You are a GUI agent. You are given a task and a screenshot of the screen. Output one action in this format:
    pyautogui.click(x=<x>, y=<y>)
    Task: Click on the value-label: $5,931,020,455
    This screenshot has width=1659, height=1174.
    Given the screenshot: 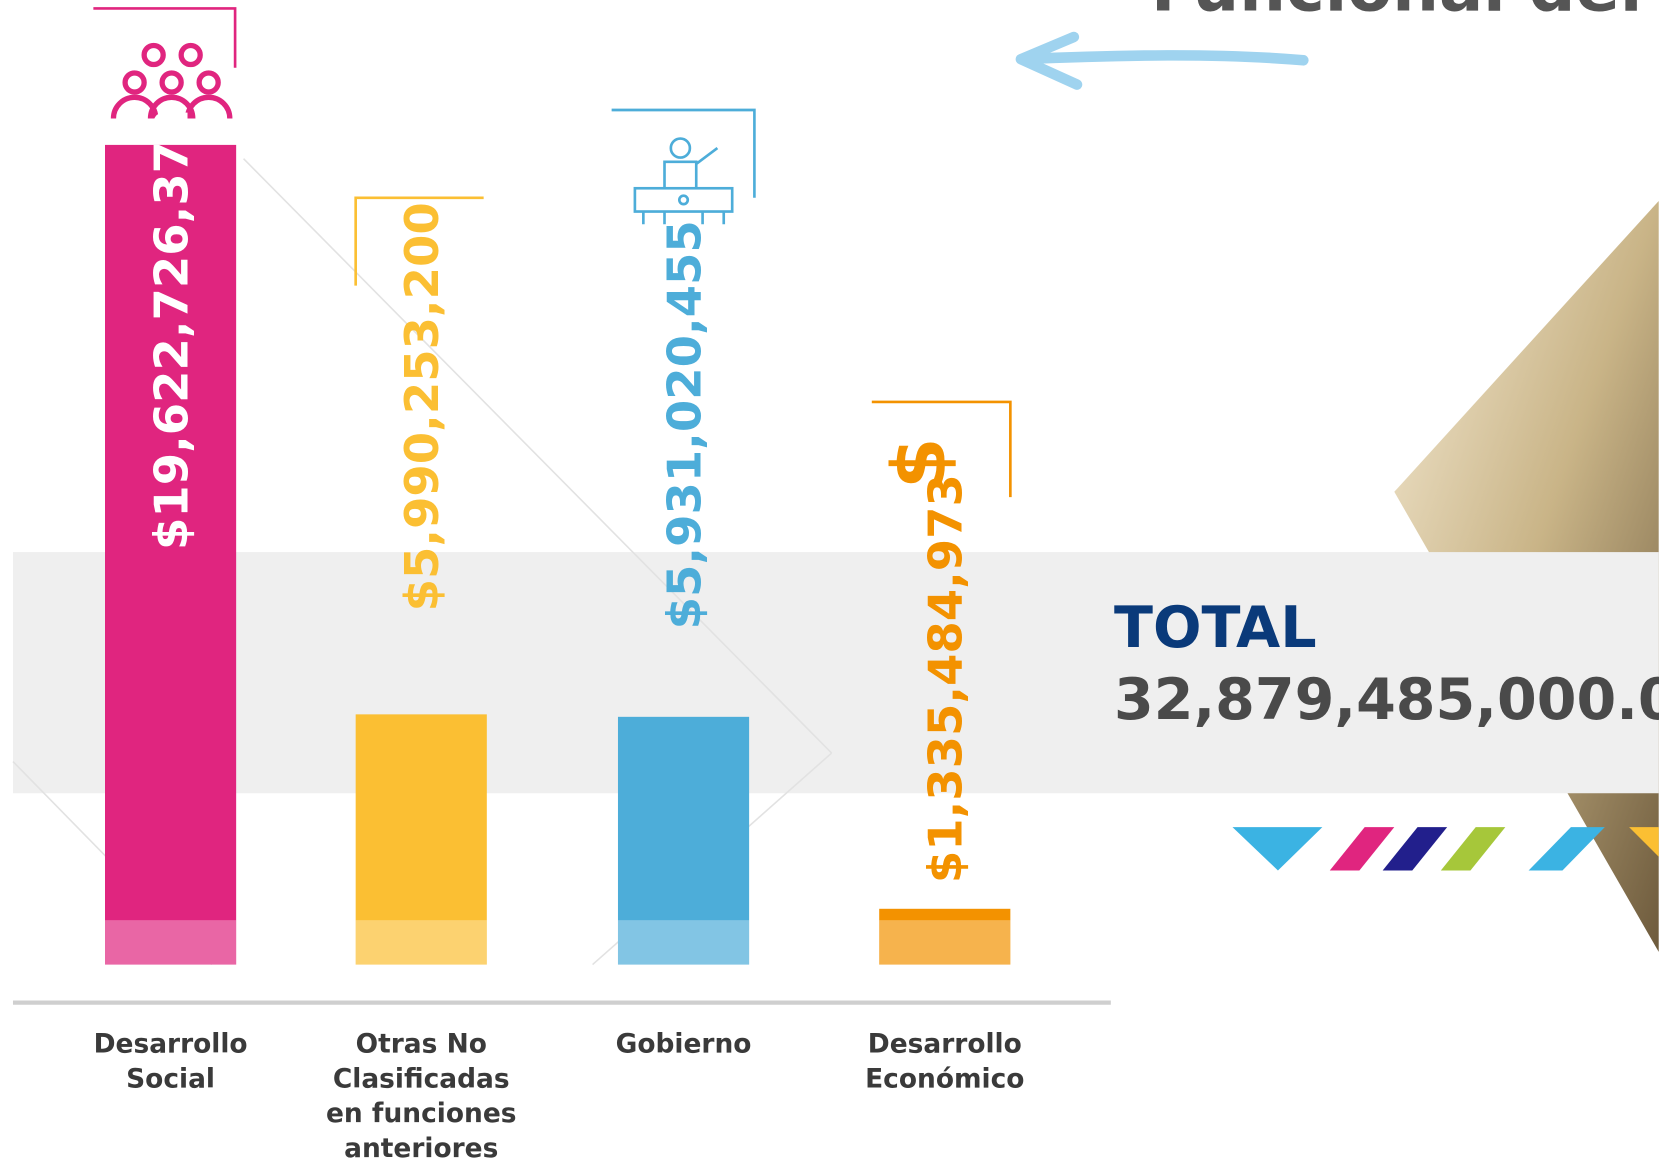 What is the action you would take?
    pyautogui.click(x=684, y=424)
    